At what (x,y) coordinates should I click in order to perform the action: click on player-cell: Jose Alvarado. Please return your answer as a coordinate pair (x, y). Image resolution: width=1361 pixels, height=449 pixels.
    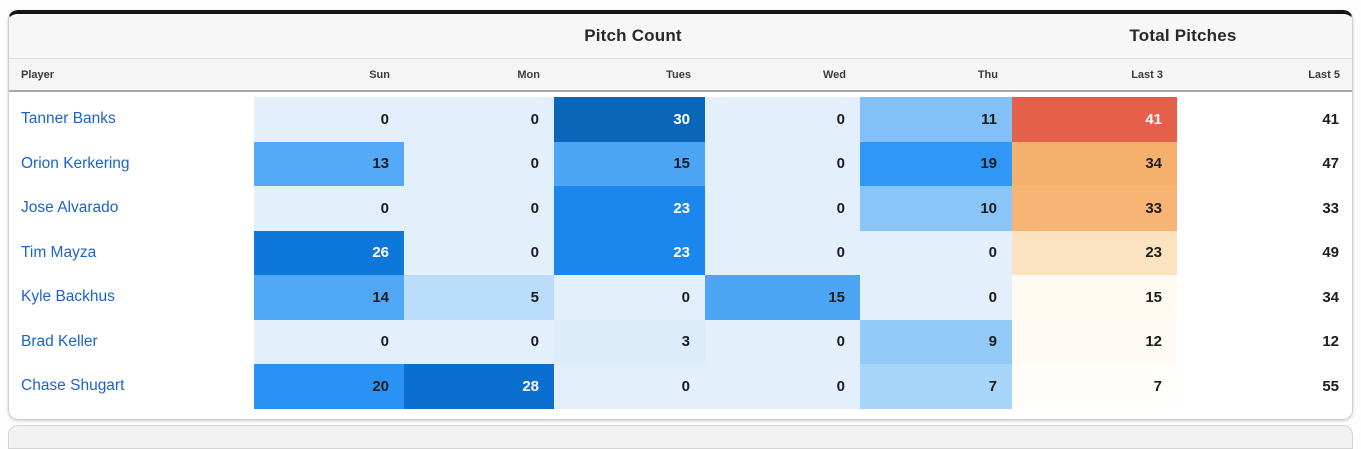
    Looking at the image, I should click on (131, 208).